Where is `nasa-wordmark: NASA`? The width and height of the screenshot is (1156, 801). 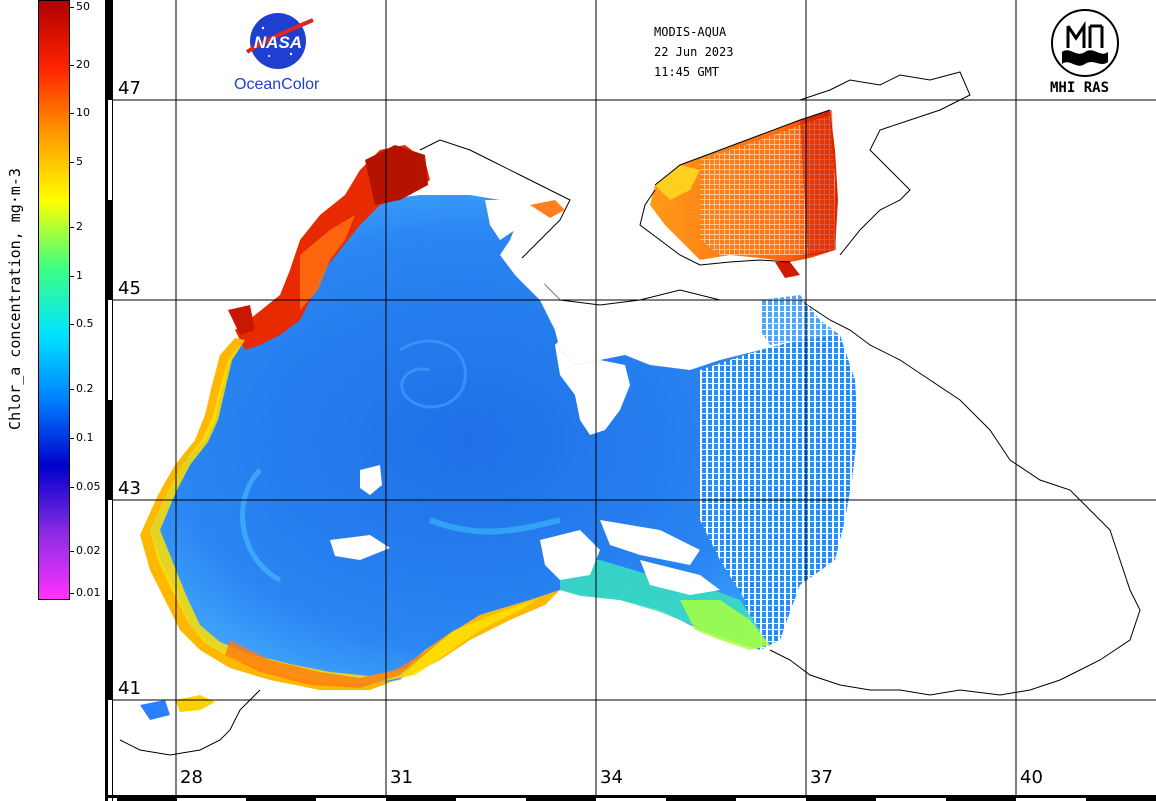
nasa-wordmark: NASA is located at coordinates (278, 42).